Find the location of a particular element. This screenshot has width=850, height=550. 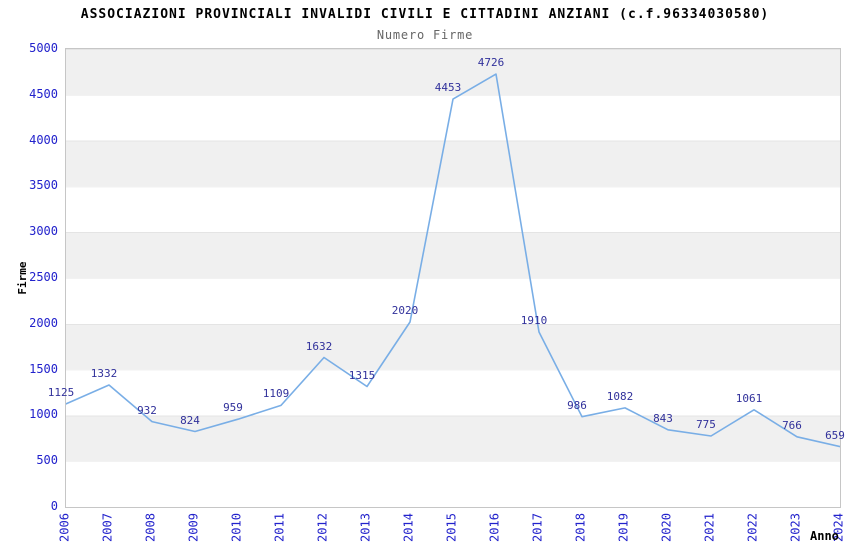

y-tick-label: 4000 is located at coordinates (43, 139).